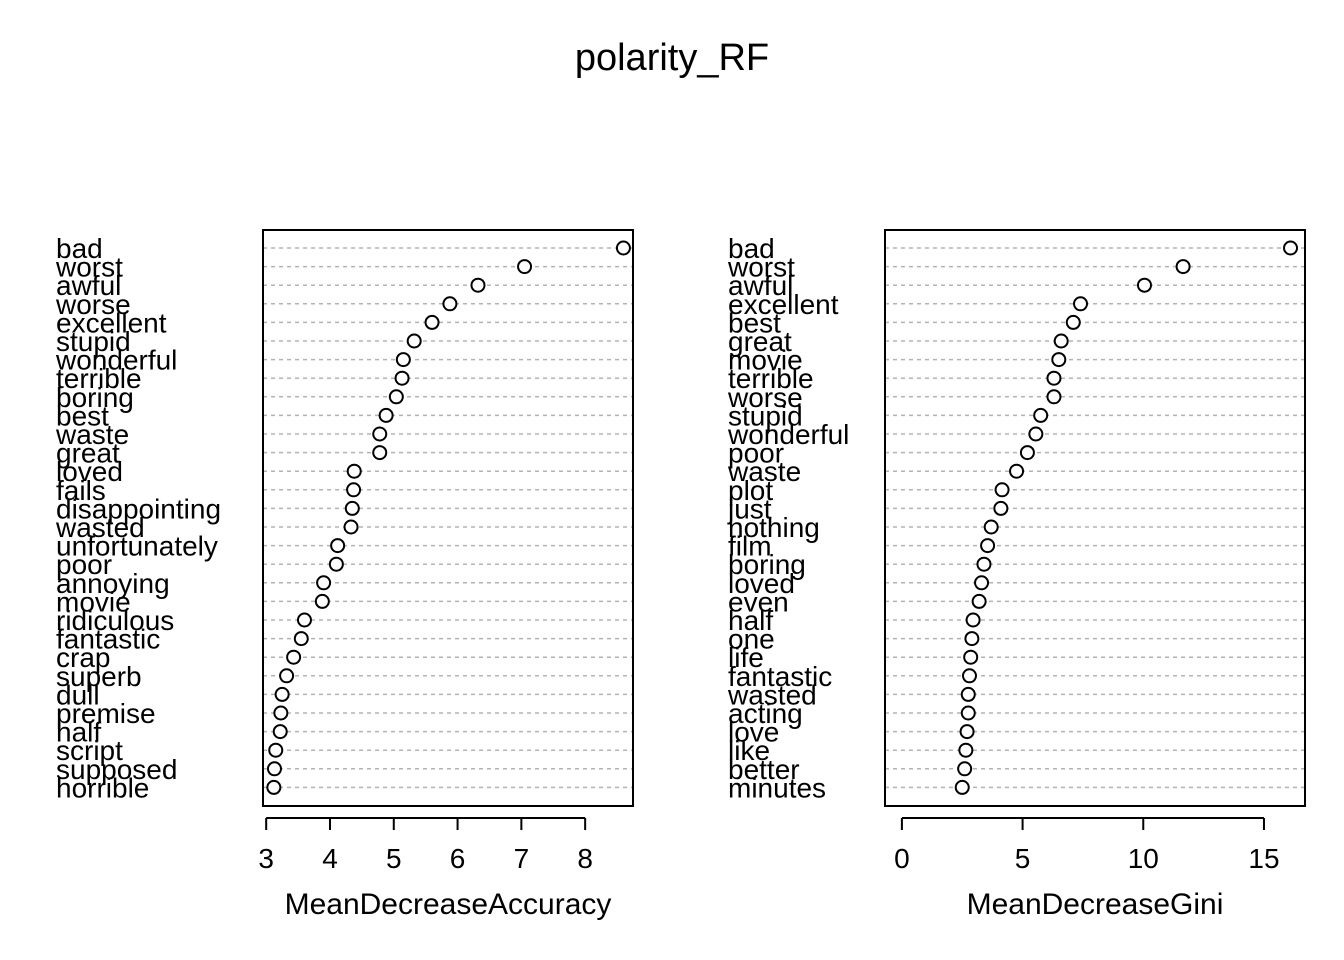  What do you see at coordinates (672, 58) in the screenshot?
I see `chart-title: polarity_RF` at bounding box center [672, 58].